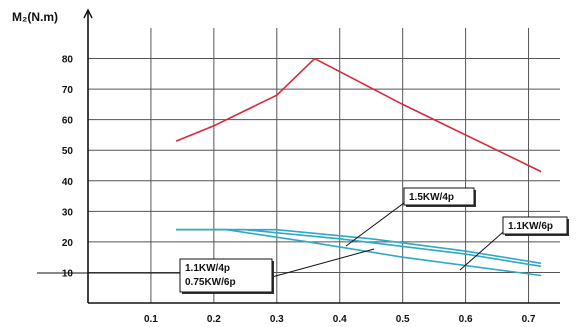  I want to click on y-tick-label: 30, so click(68, 212).